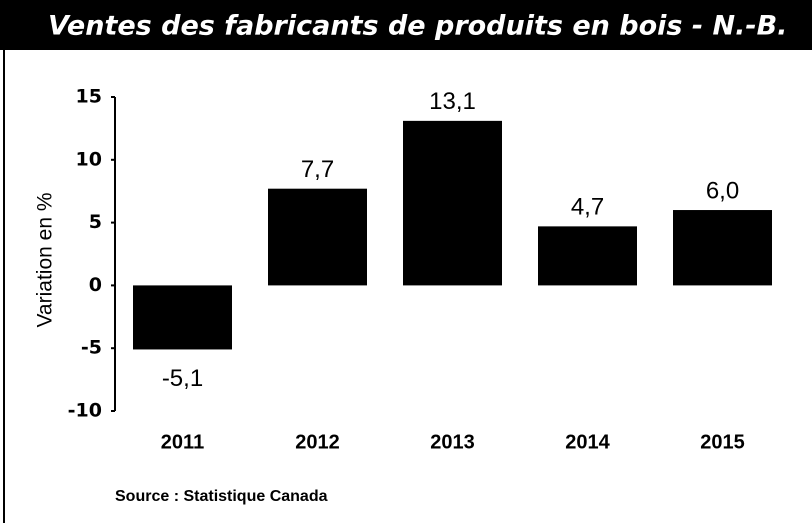  I want to click on value-label: 7,7, so click(317, 169).